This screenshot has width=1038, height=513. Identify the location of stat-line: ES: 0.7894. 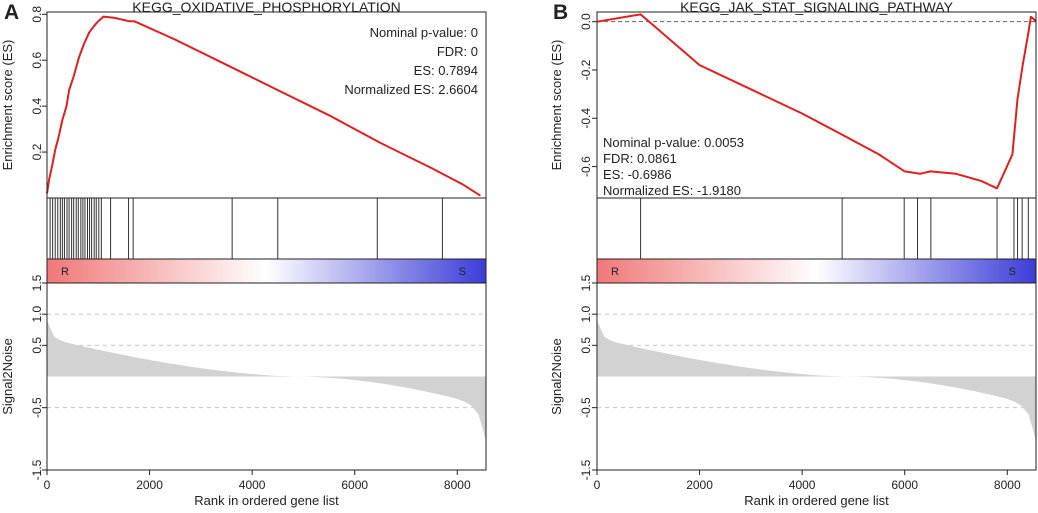
(446, 70).